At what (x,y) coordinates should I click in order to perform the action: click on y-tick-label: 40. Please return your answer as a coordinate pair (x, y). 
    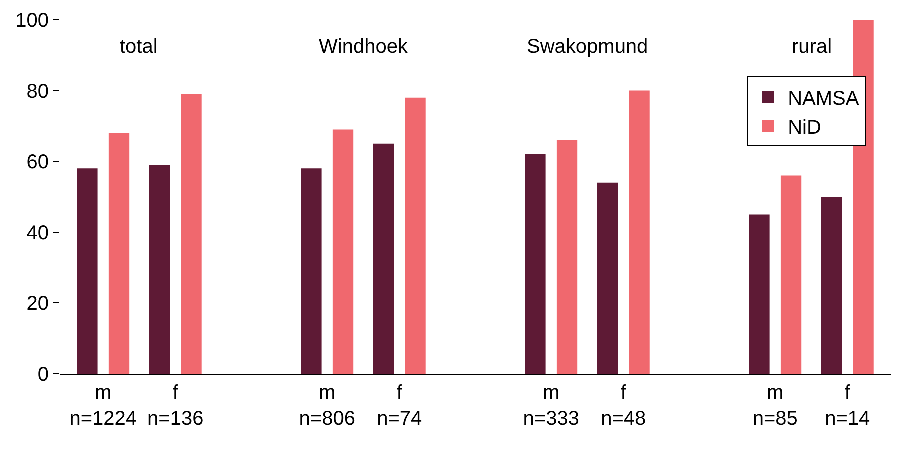
    Looking at the image, I should click on (37, 233).